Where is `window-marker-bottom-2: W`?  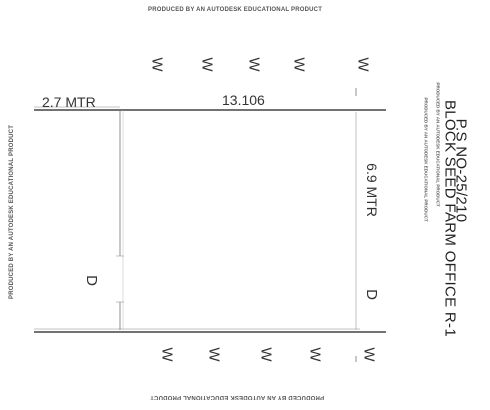
window-marker-bottom-2: W is located at coordinates (214, 354).